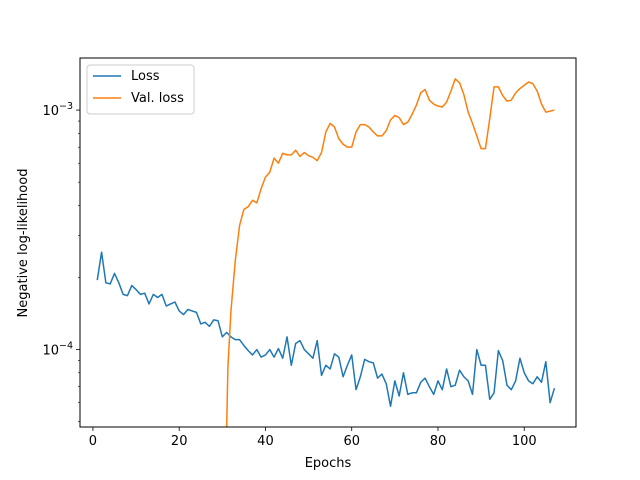 This screenshot has width=640, height=480. I want to click on legend: Loss Val. loss, so click(140, 89).